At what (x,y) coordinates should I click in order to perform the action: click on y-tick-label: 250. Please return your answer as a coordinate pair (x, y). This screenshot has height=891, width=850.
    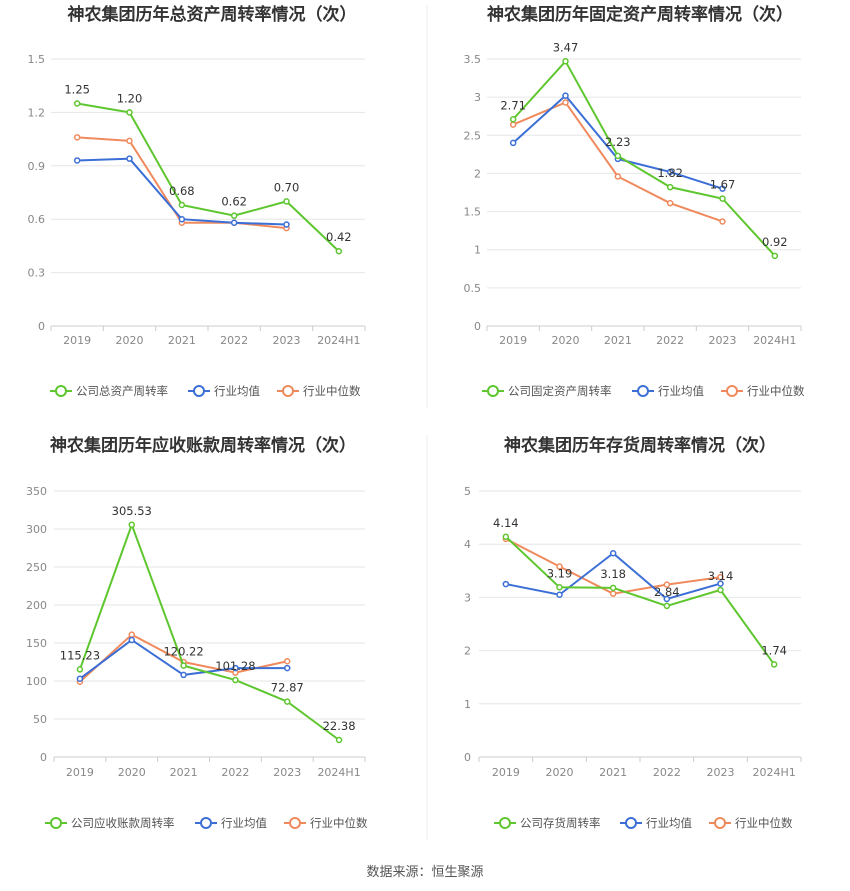
    Looking at the image, I should click on (36, 567).